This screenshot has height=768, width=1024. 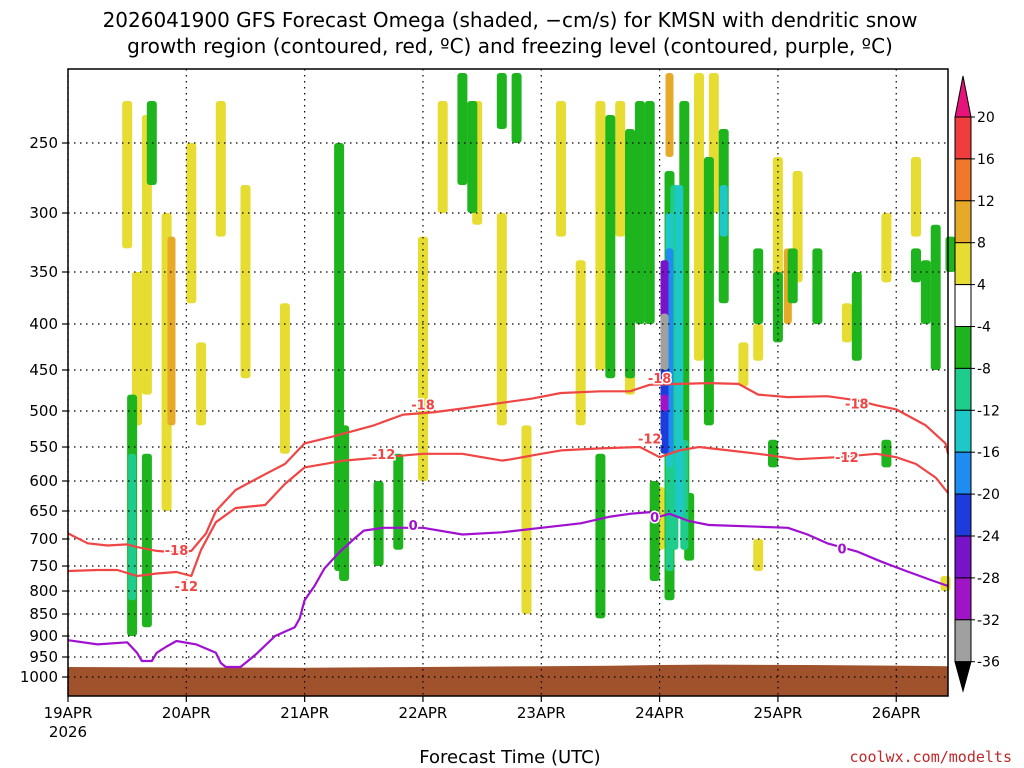 What do you see at coordinates (988, 453) in the screenshot?
I see `colorbar-label: -16` at bounding box center [988, 453].